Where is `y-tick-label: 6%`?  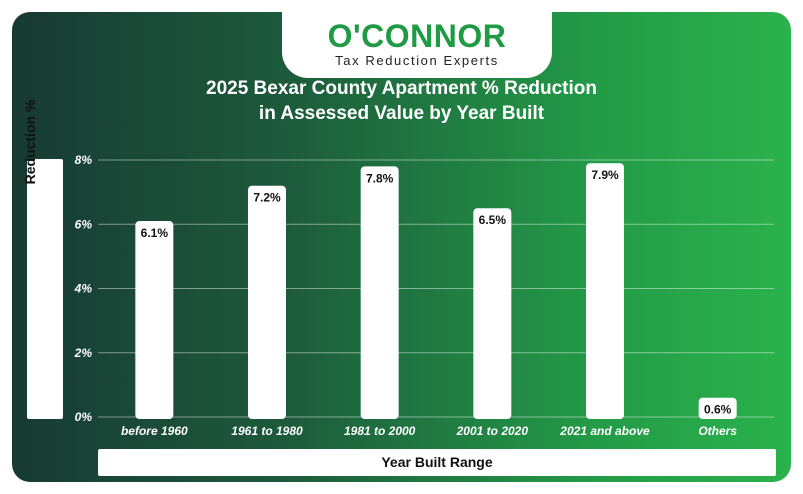
y-tick-label: 6% is located at coordinates (84, 224).